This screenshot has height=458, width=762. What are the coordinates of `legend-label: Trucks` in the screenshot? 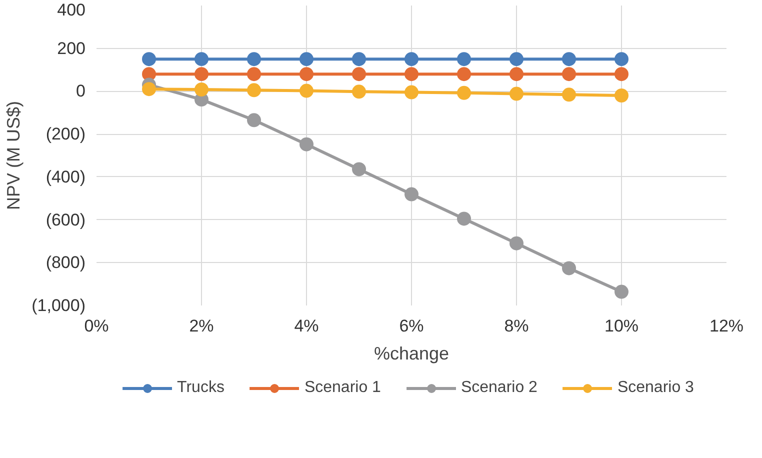 It's located at (200, 388).